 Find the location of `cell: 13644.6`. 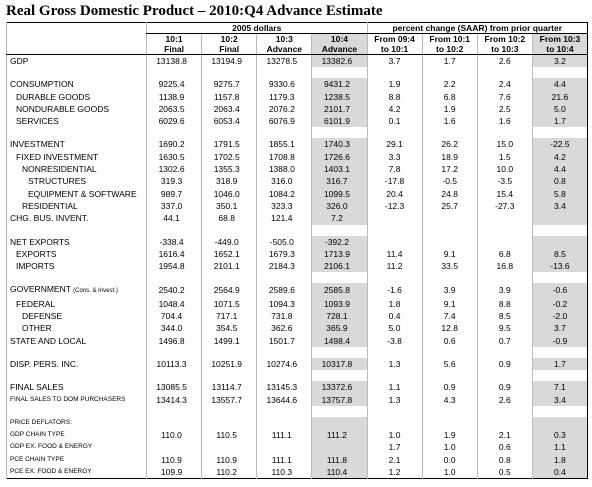

cell: 13644.6 is located at coordinates (284, 399).